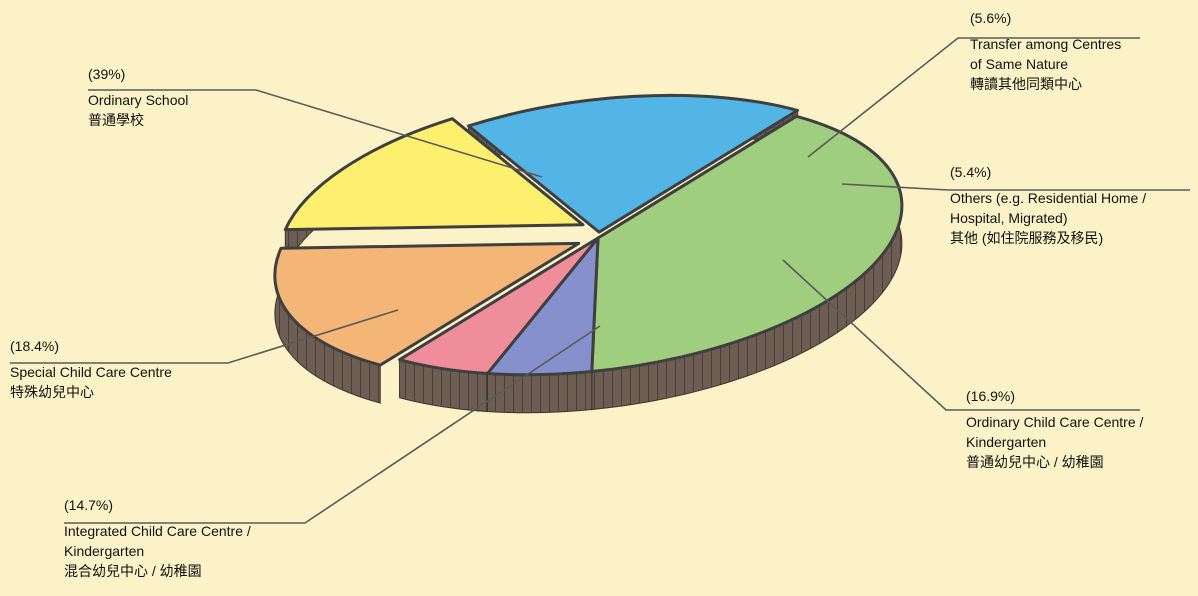 This screenshot has height=596, width=1198. Describe the element at coordinates (107, 74) in the screenshot. I see `slice-pct: (39%)` at that location.